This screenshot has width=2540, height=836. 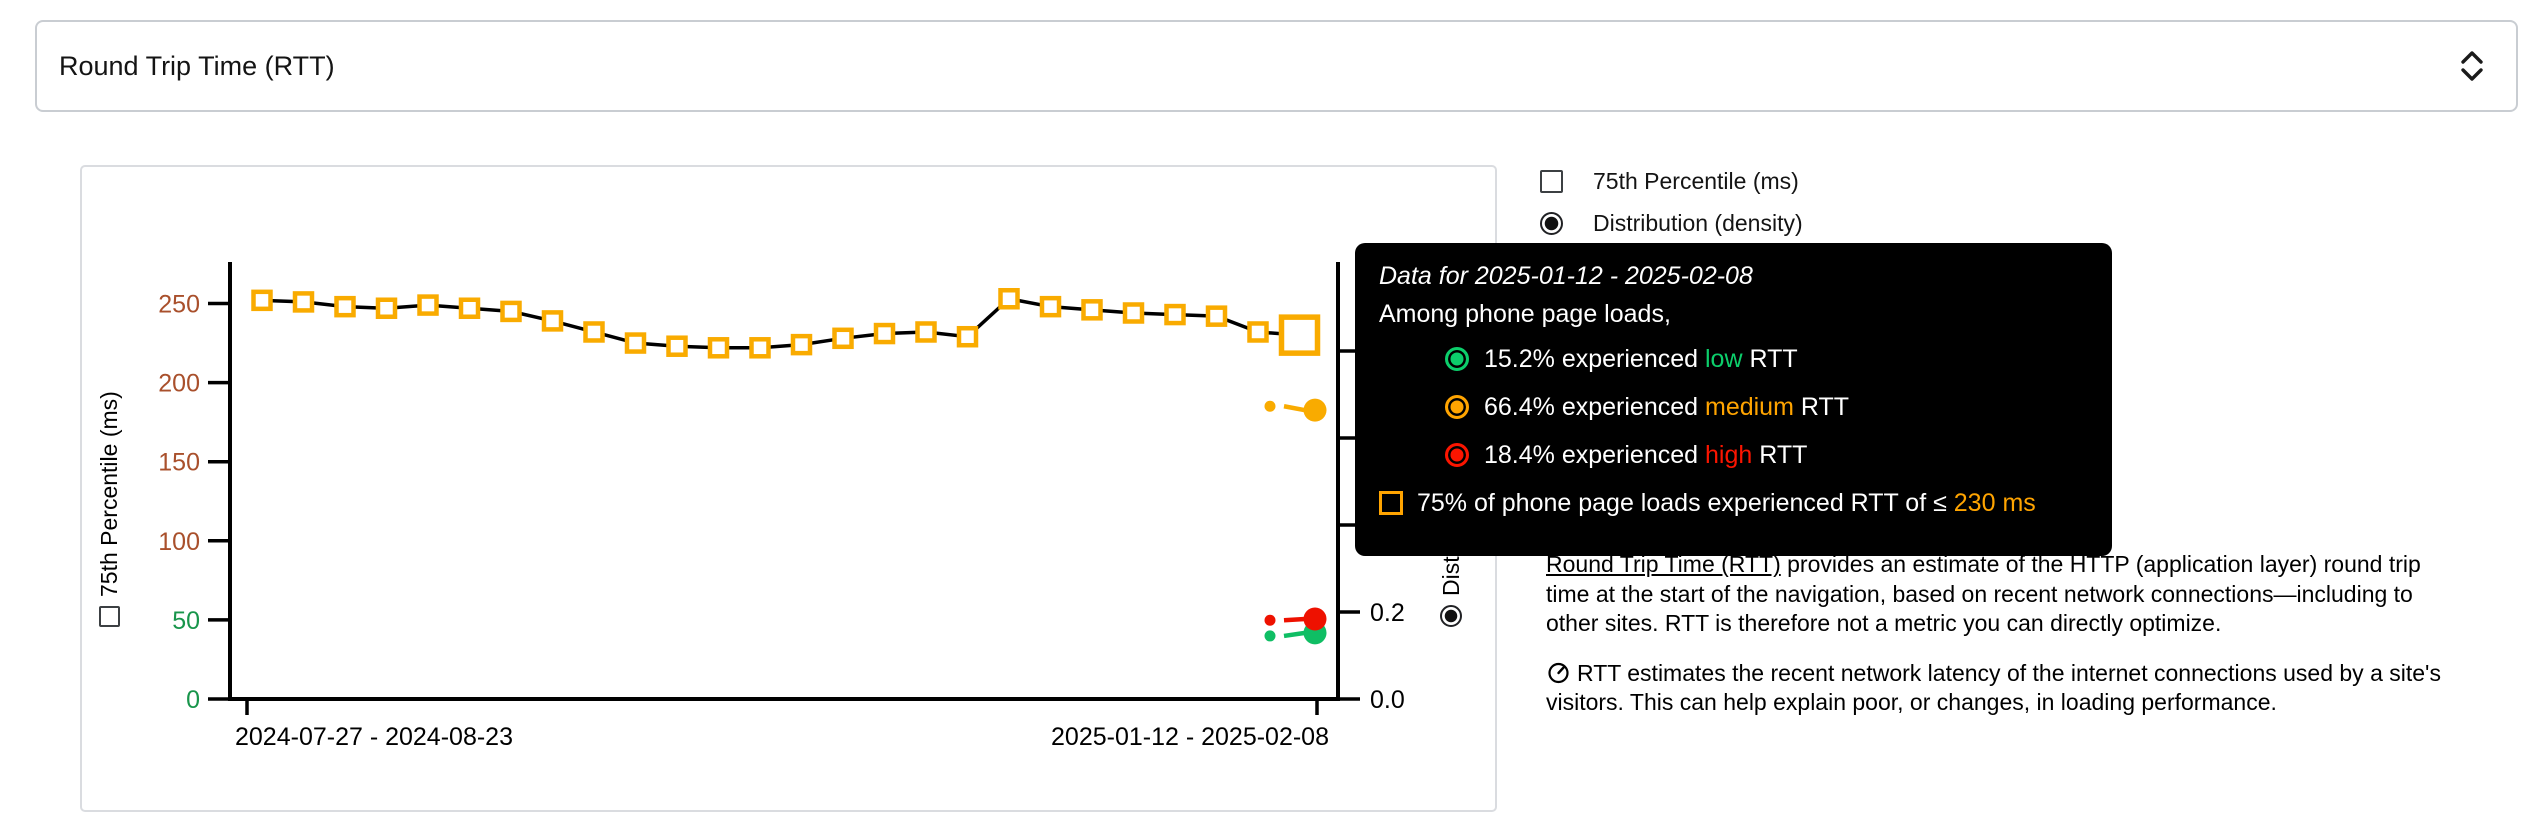 What do you see at coordinates (1766, 407) in the screenshot?
I see `tooltip-row-medium: 66.4% experienced medium RTT` at bounding box center [1766, 407].